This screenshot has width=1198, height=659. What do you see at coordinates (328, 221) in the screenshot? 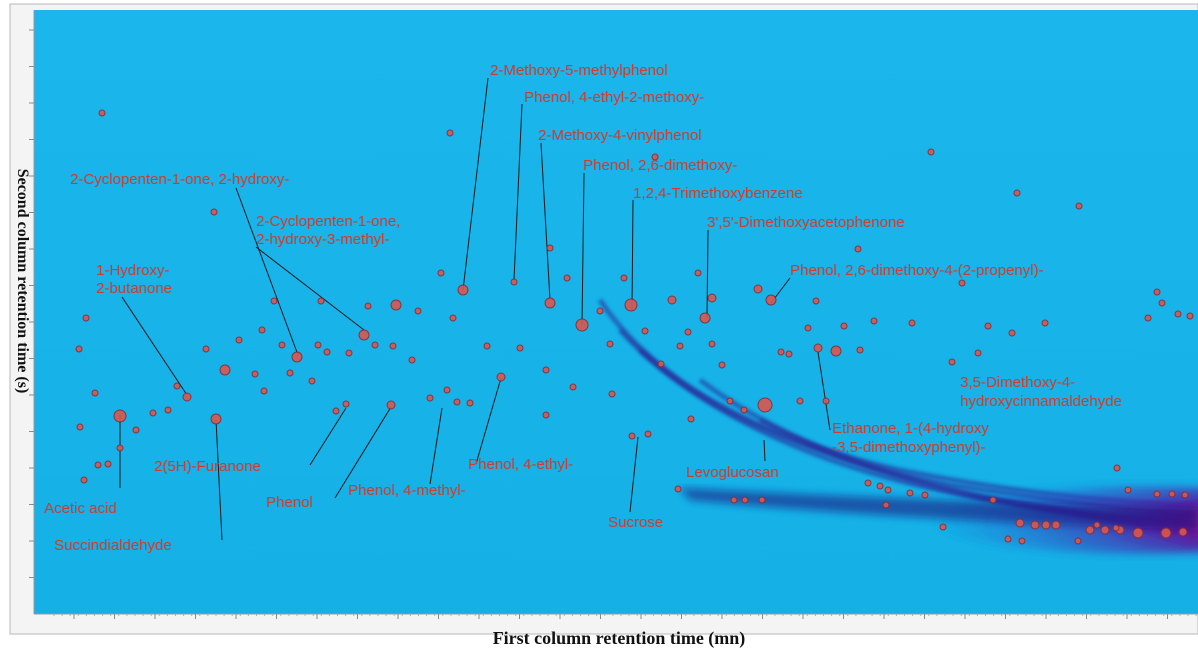
I see `label-cyclopentenone-line1: 2-Cyclopenten-1-one,` at bounding box center [328, 221].